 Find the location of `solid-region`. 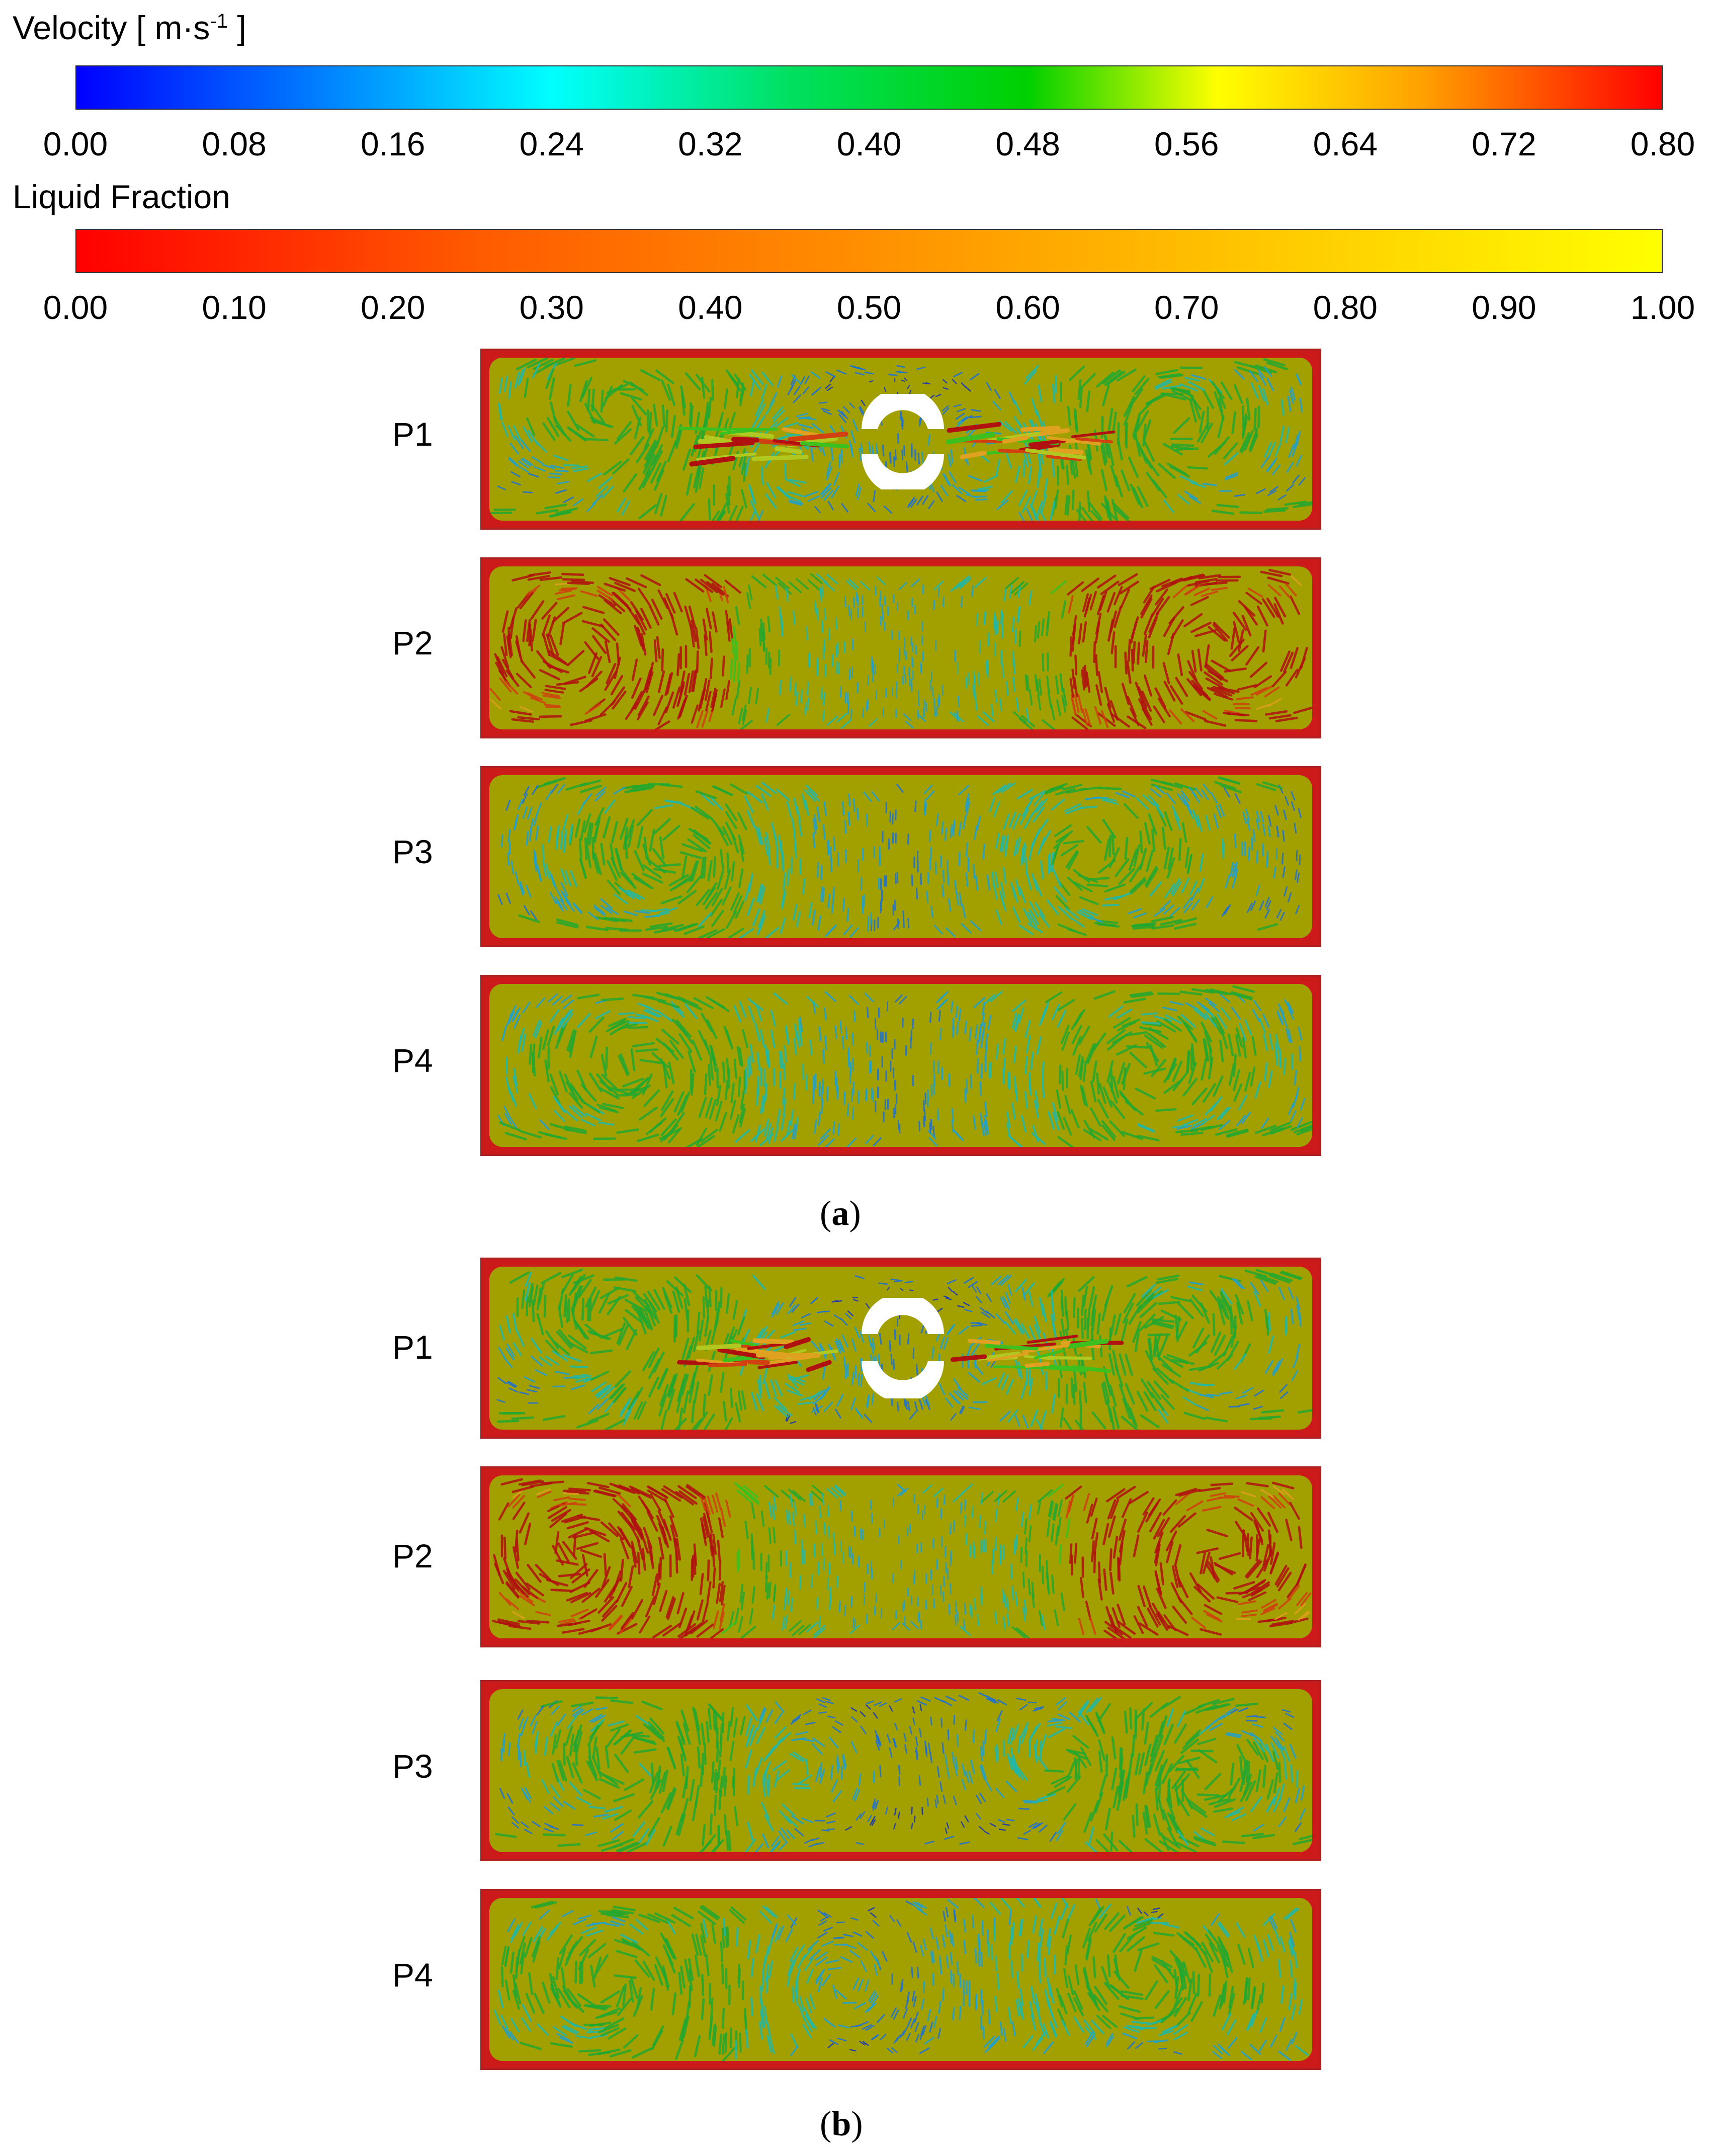

solid-region is located at coordinates (900, 856).